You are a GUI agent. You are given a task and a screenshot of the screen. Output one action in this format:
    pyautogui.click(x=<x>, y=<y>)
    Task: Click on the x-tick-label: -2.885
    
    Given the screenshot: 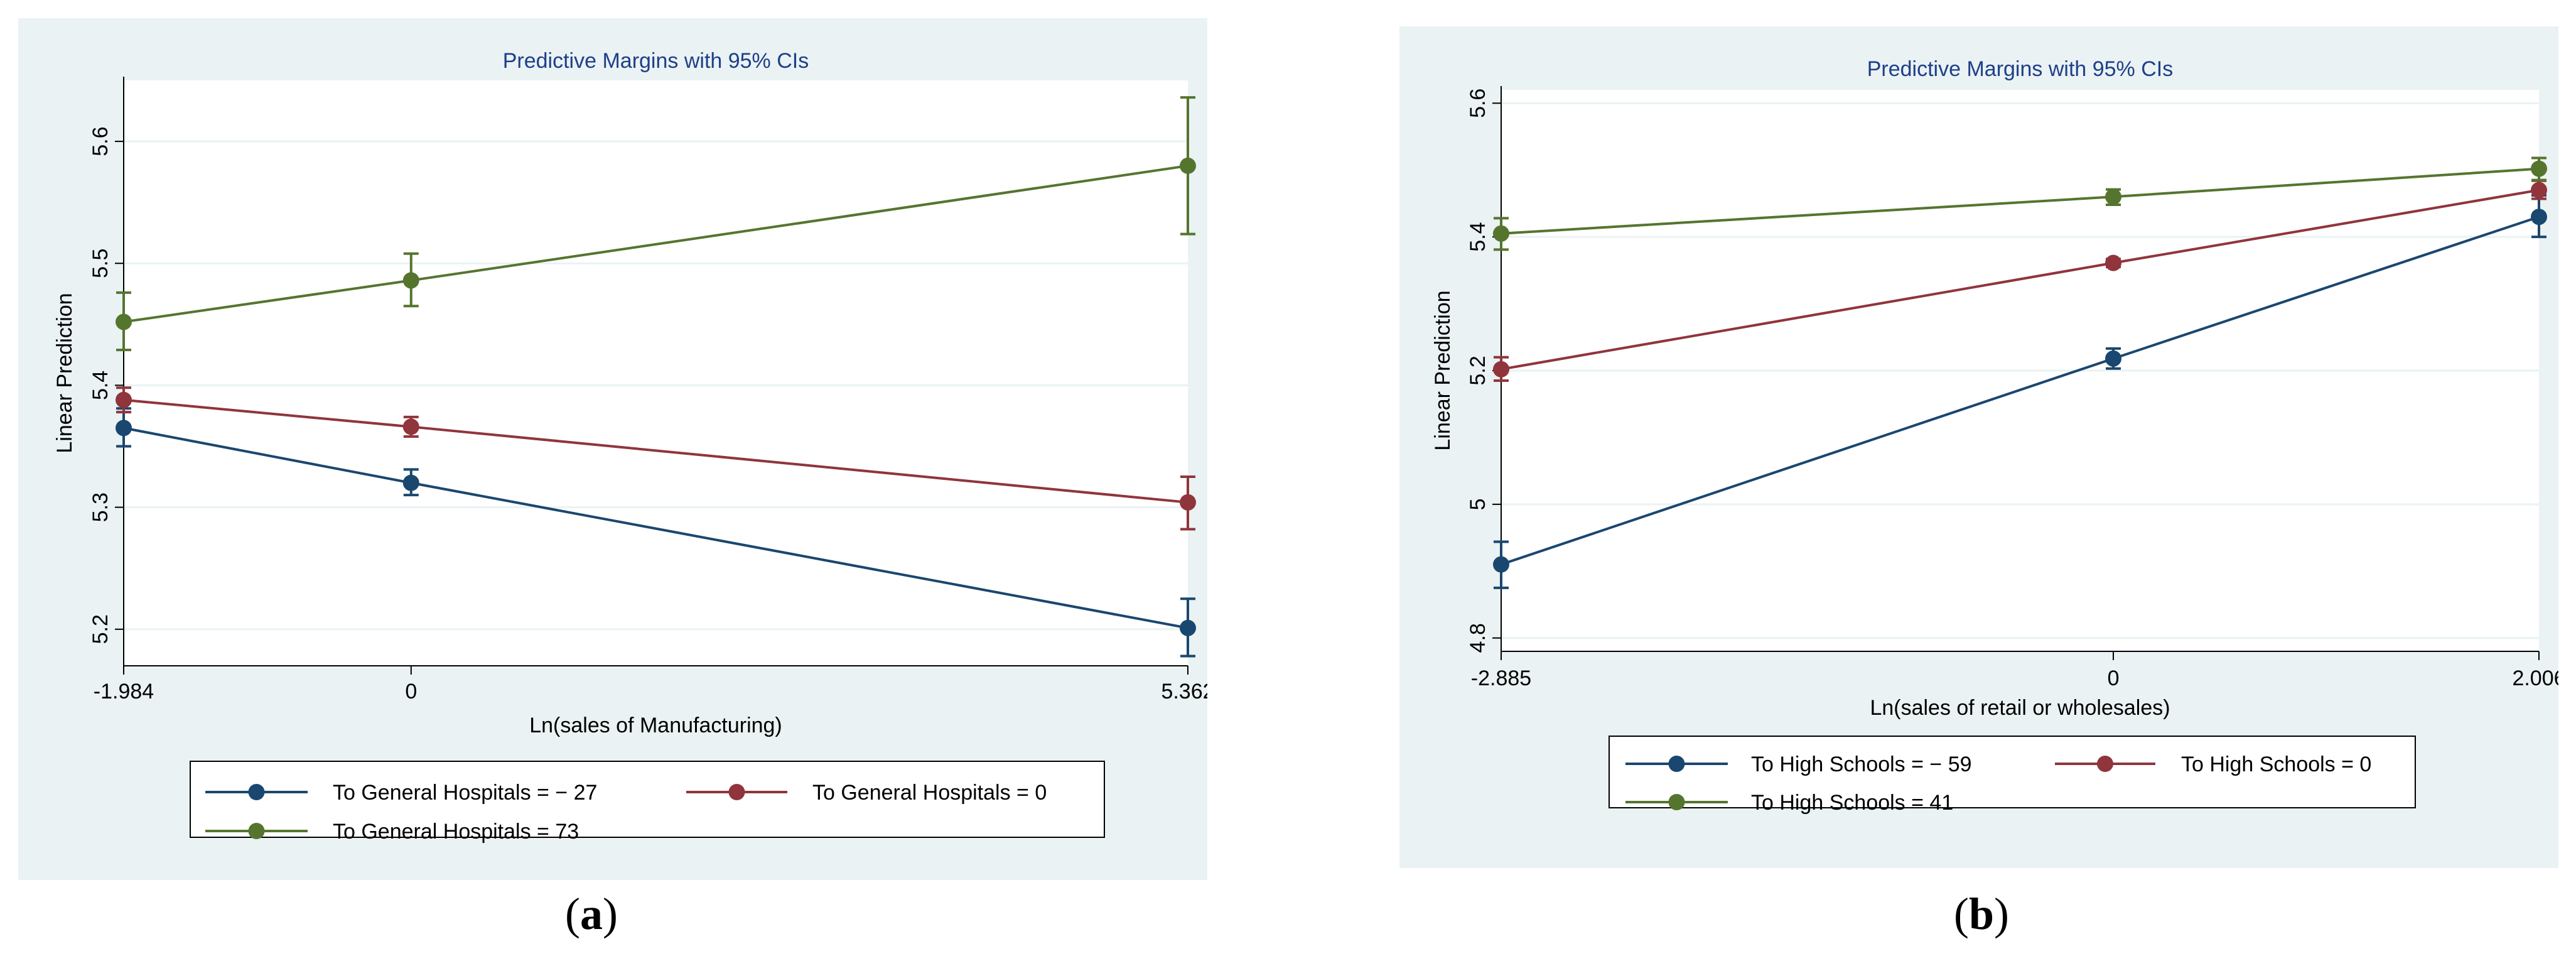 What is the action you would take?
    pyautogui.click(x=1501, y=678)
    